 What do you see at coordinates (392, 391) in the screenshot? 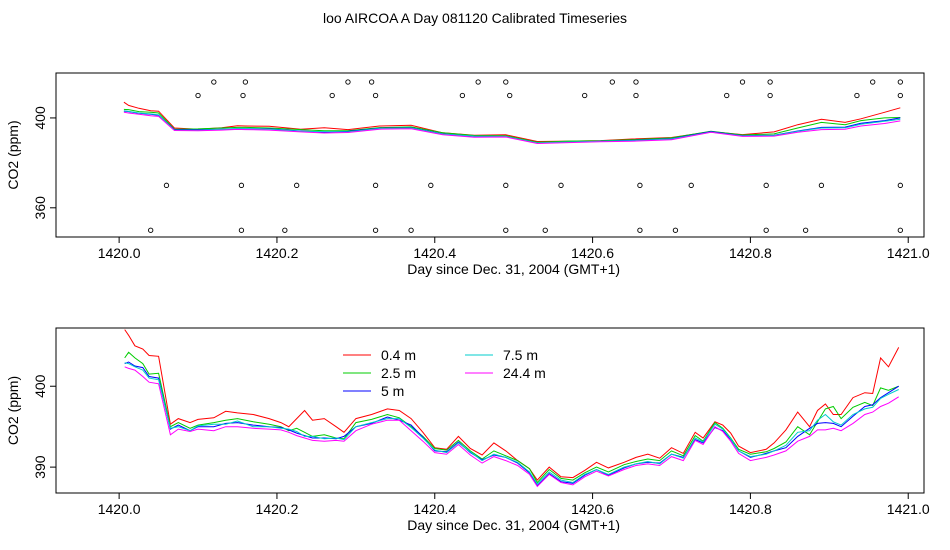
I see `legend-label: 5 m` at bounding box center [392, 391].